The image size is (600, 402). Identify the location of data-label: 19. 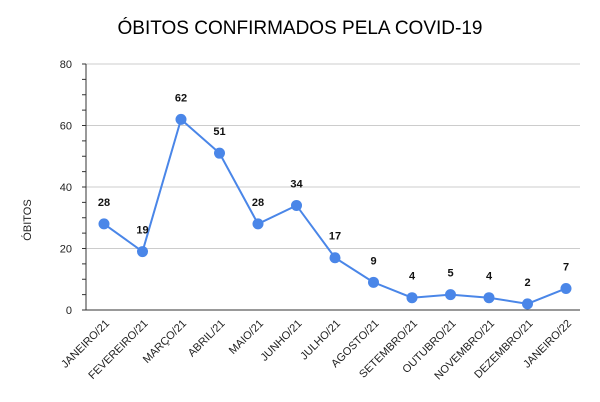
(142, 231).